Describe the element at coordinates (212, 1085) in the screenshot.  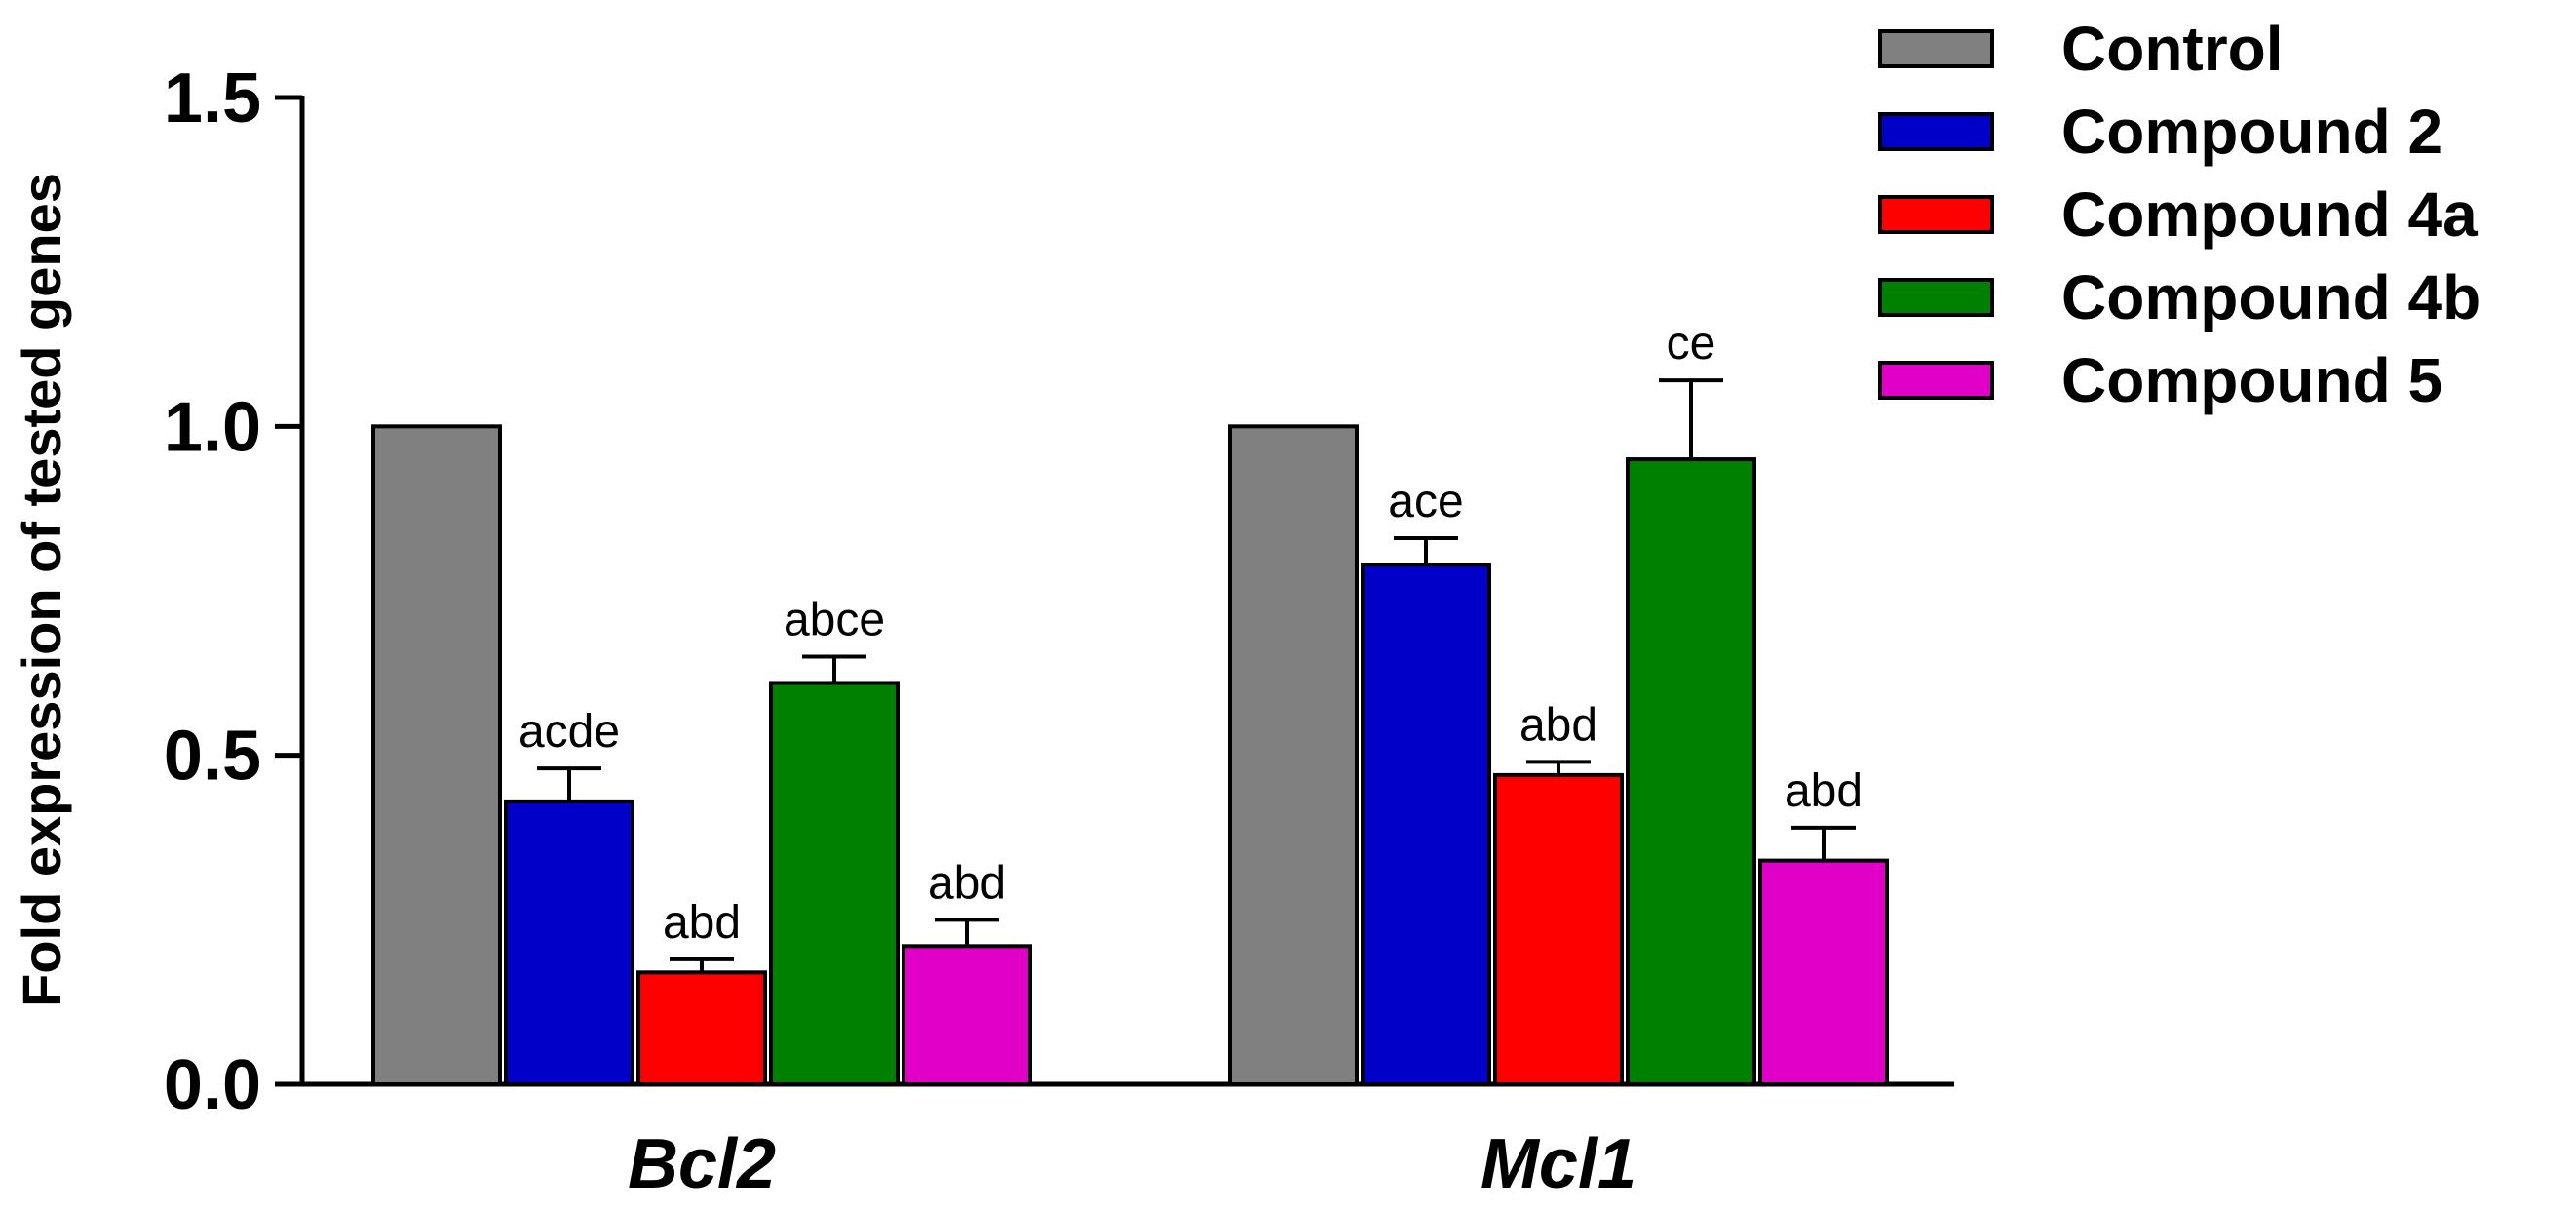
I see `y-tick-label: 0.0` at that location.